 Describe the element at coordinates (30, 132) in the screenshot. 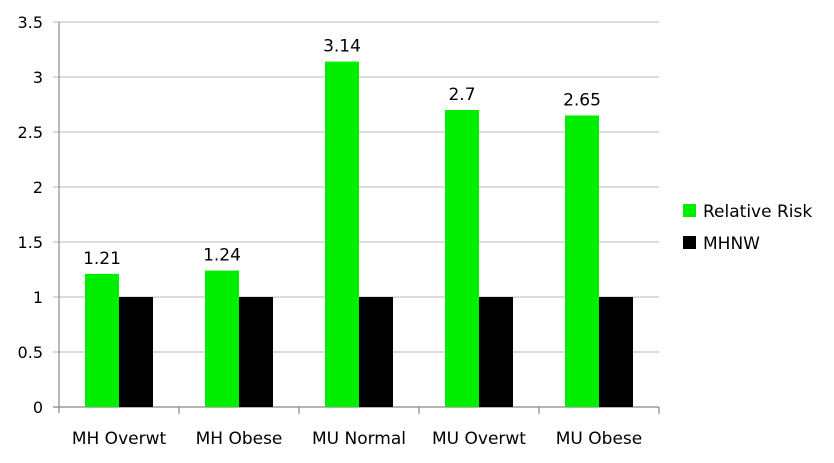

I see `y-tick-label: 2.5` at that location.